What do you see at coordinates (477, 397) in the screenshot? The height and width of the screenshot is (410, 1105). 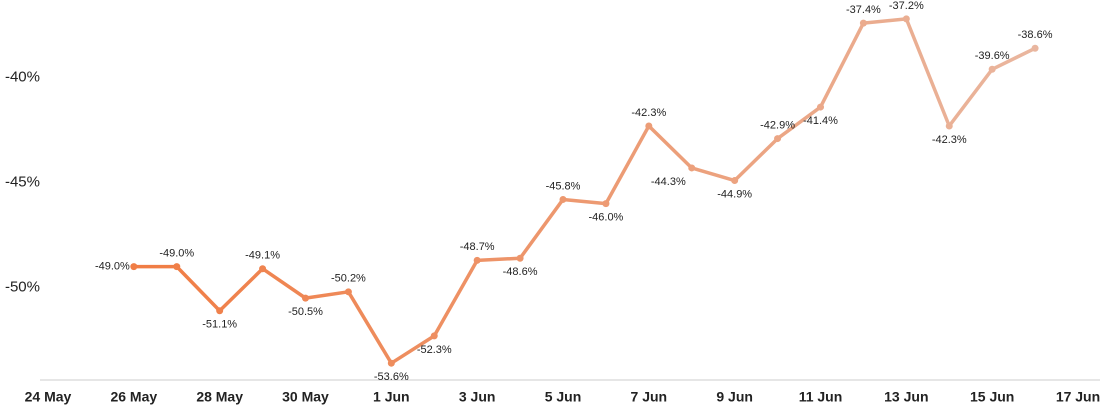 I see `x-tick-label: 3 Jun` at bounding box center [477, 397].